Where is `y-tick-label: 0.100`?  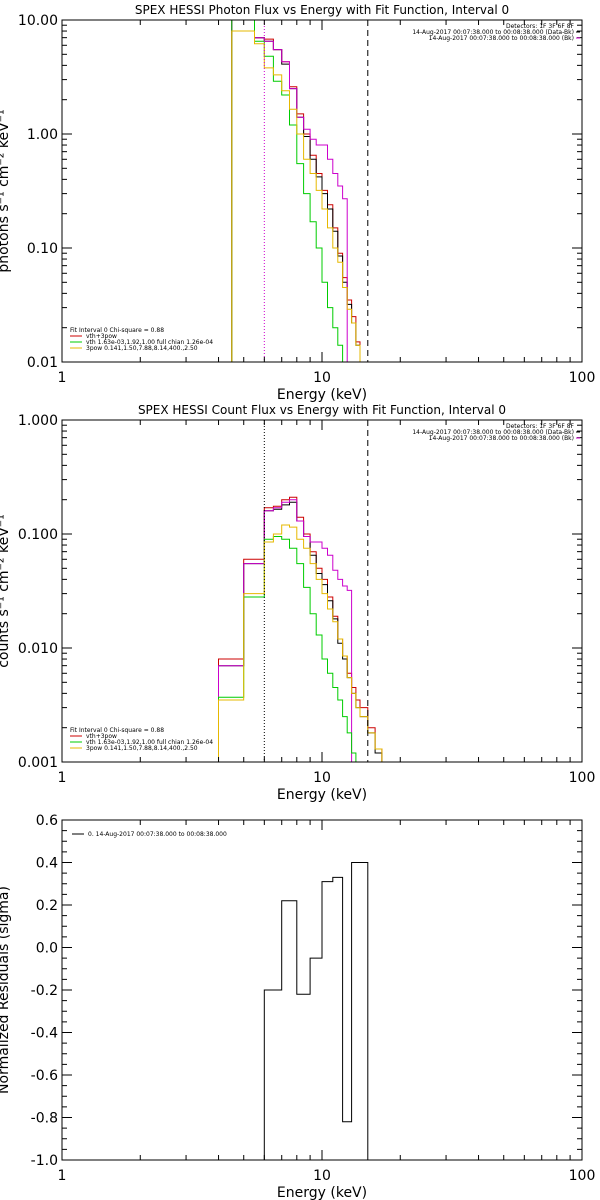
y-tick-label: 0.100 is located at coordinates (38, 535).